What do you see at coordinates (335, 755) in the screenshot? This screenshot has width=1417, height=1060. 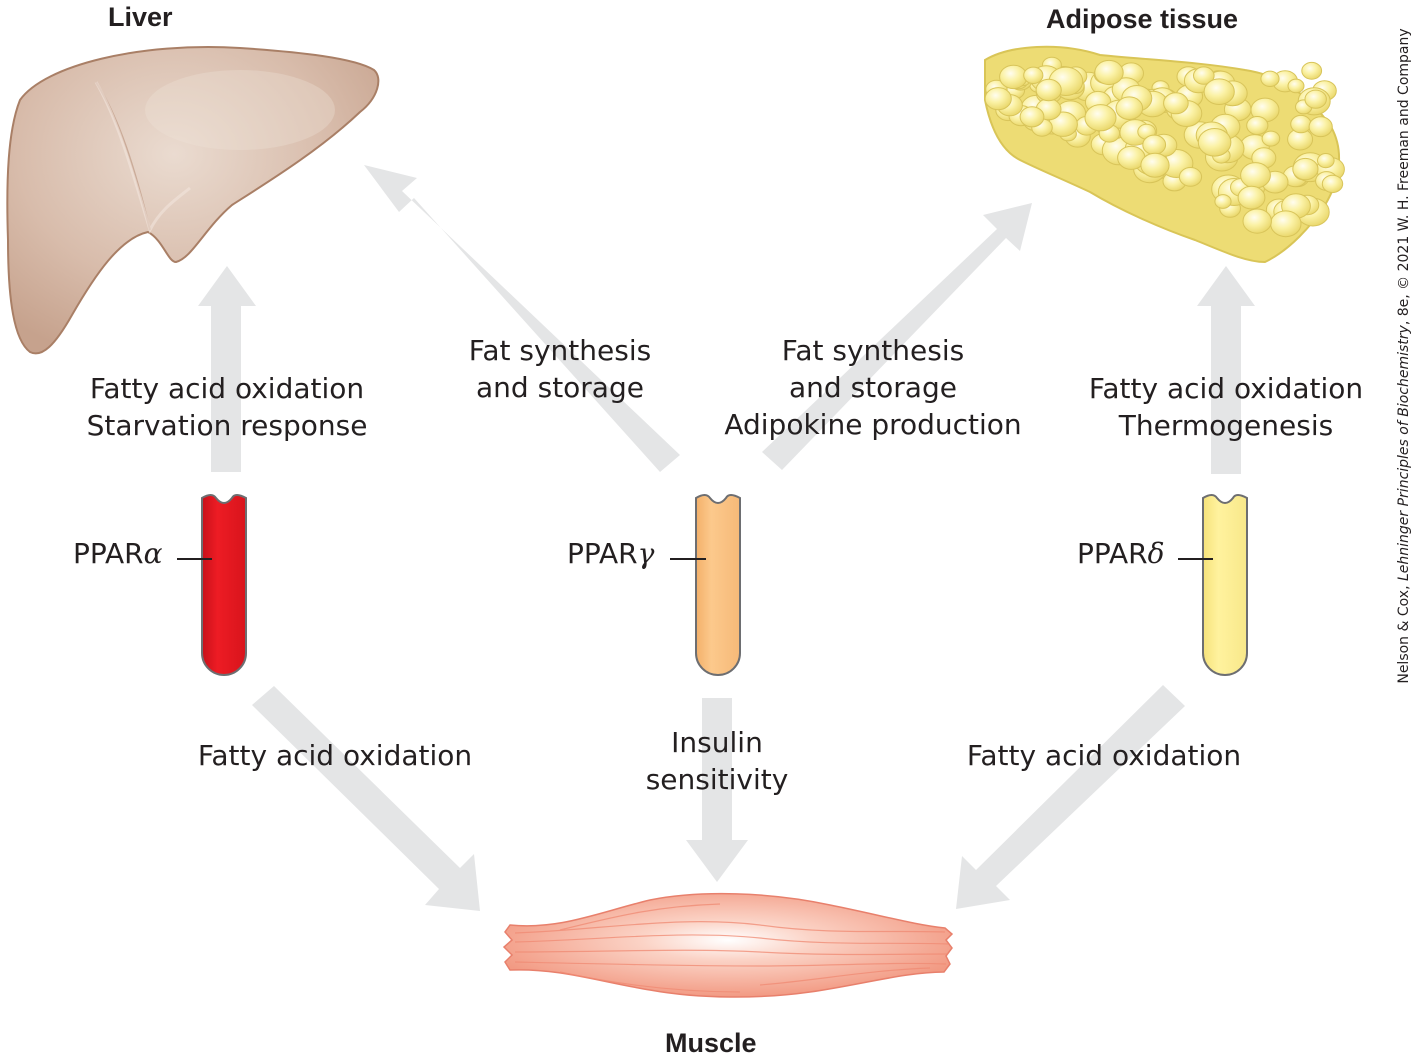 I see `effect-alpha-muscle: Fatty acid oxidation` at bounding box center [335, 755].